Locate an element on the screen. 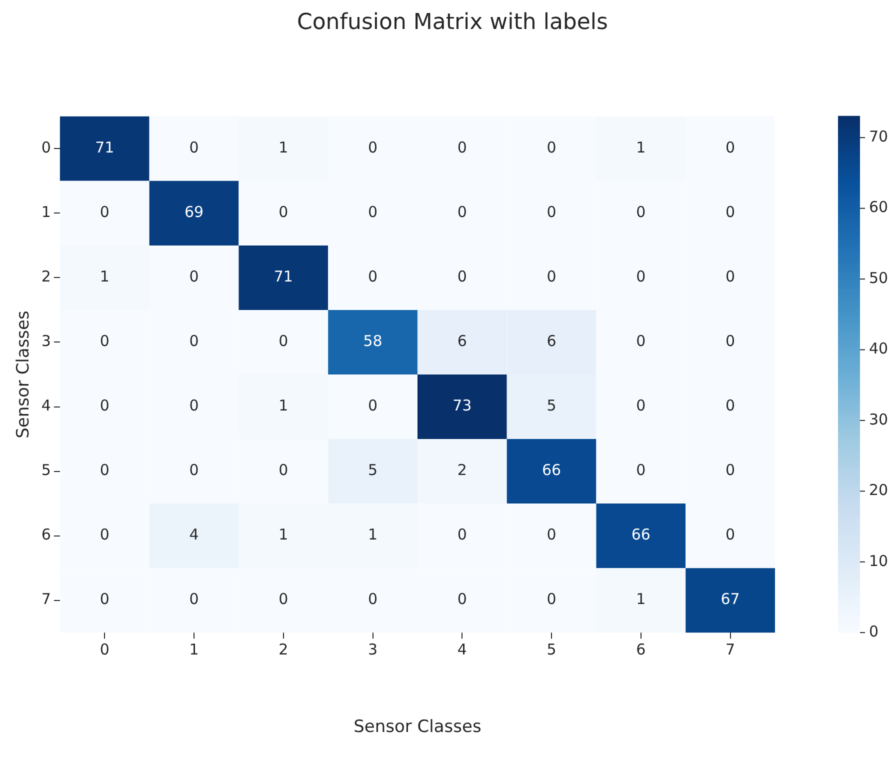 This screenshot has width=895, height=778. data-label: 4 is located at coordinates (194, 535).